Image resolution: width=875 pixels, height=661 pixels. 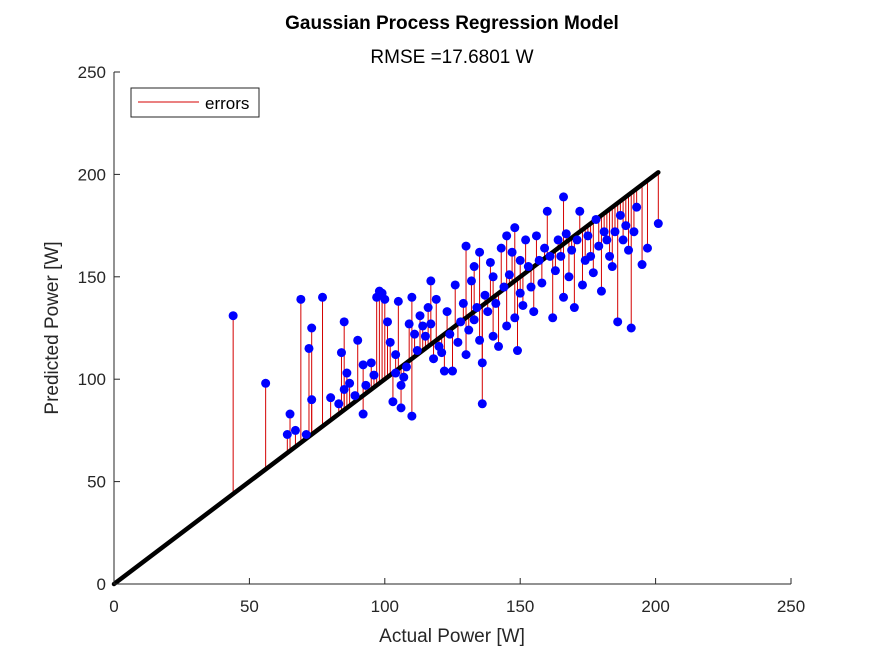 I want to click on chart-title: Gaussian Process Regression Model, so click(x=452, y=23).